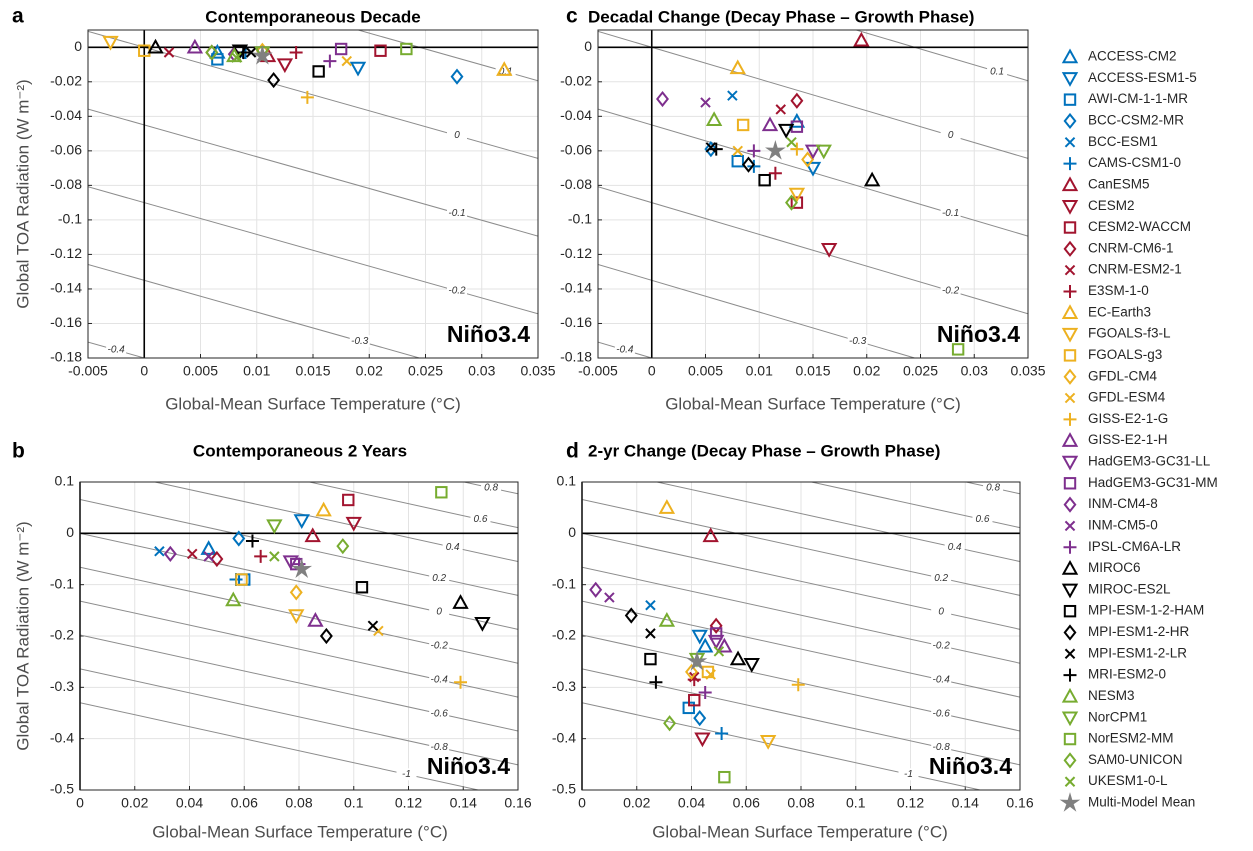  Describe the element at coordinates (1141, 802) in the screenshot. I see `legend-label: Multi-Model Mean` at that location.